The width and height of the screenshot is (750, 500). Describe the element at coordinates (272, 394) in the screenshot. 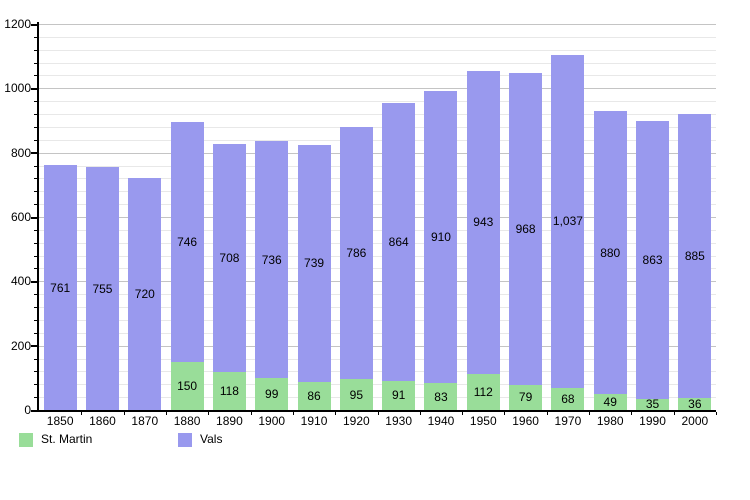

I see `bar-value-label-st-martin: 99` at that location.